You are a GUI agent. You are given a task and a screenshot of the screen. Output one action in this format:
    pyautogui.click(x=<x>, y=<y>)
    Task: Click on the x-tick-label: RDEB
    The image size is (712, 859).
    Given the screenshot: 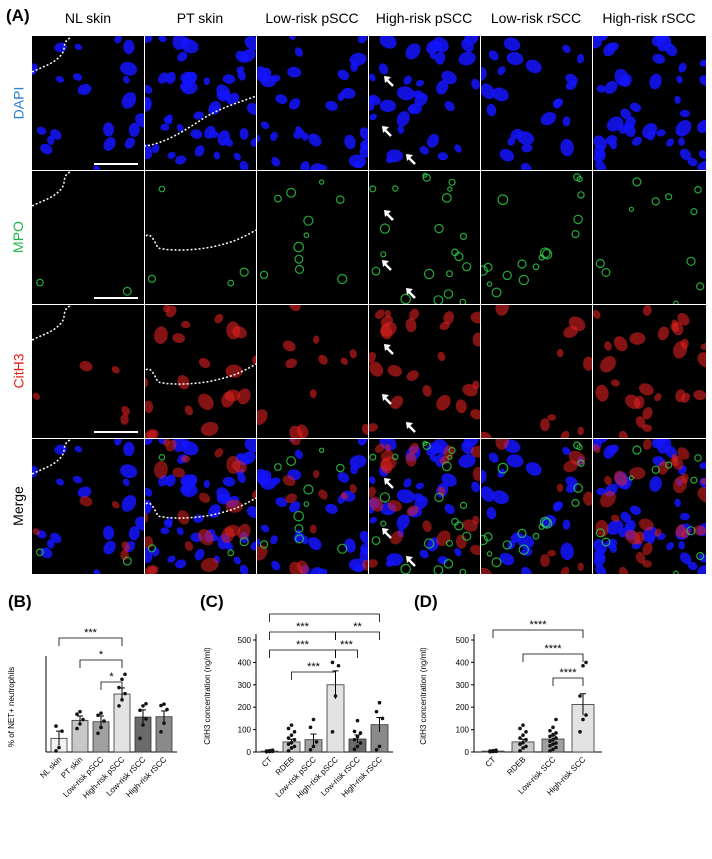 What is the action you would take?
    pyautogui.click(x=516, y=766)
    